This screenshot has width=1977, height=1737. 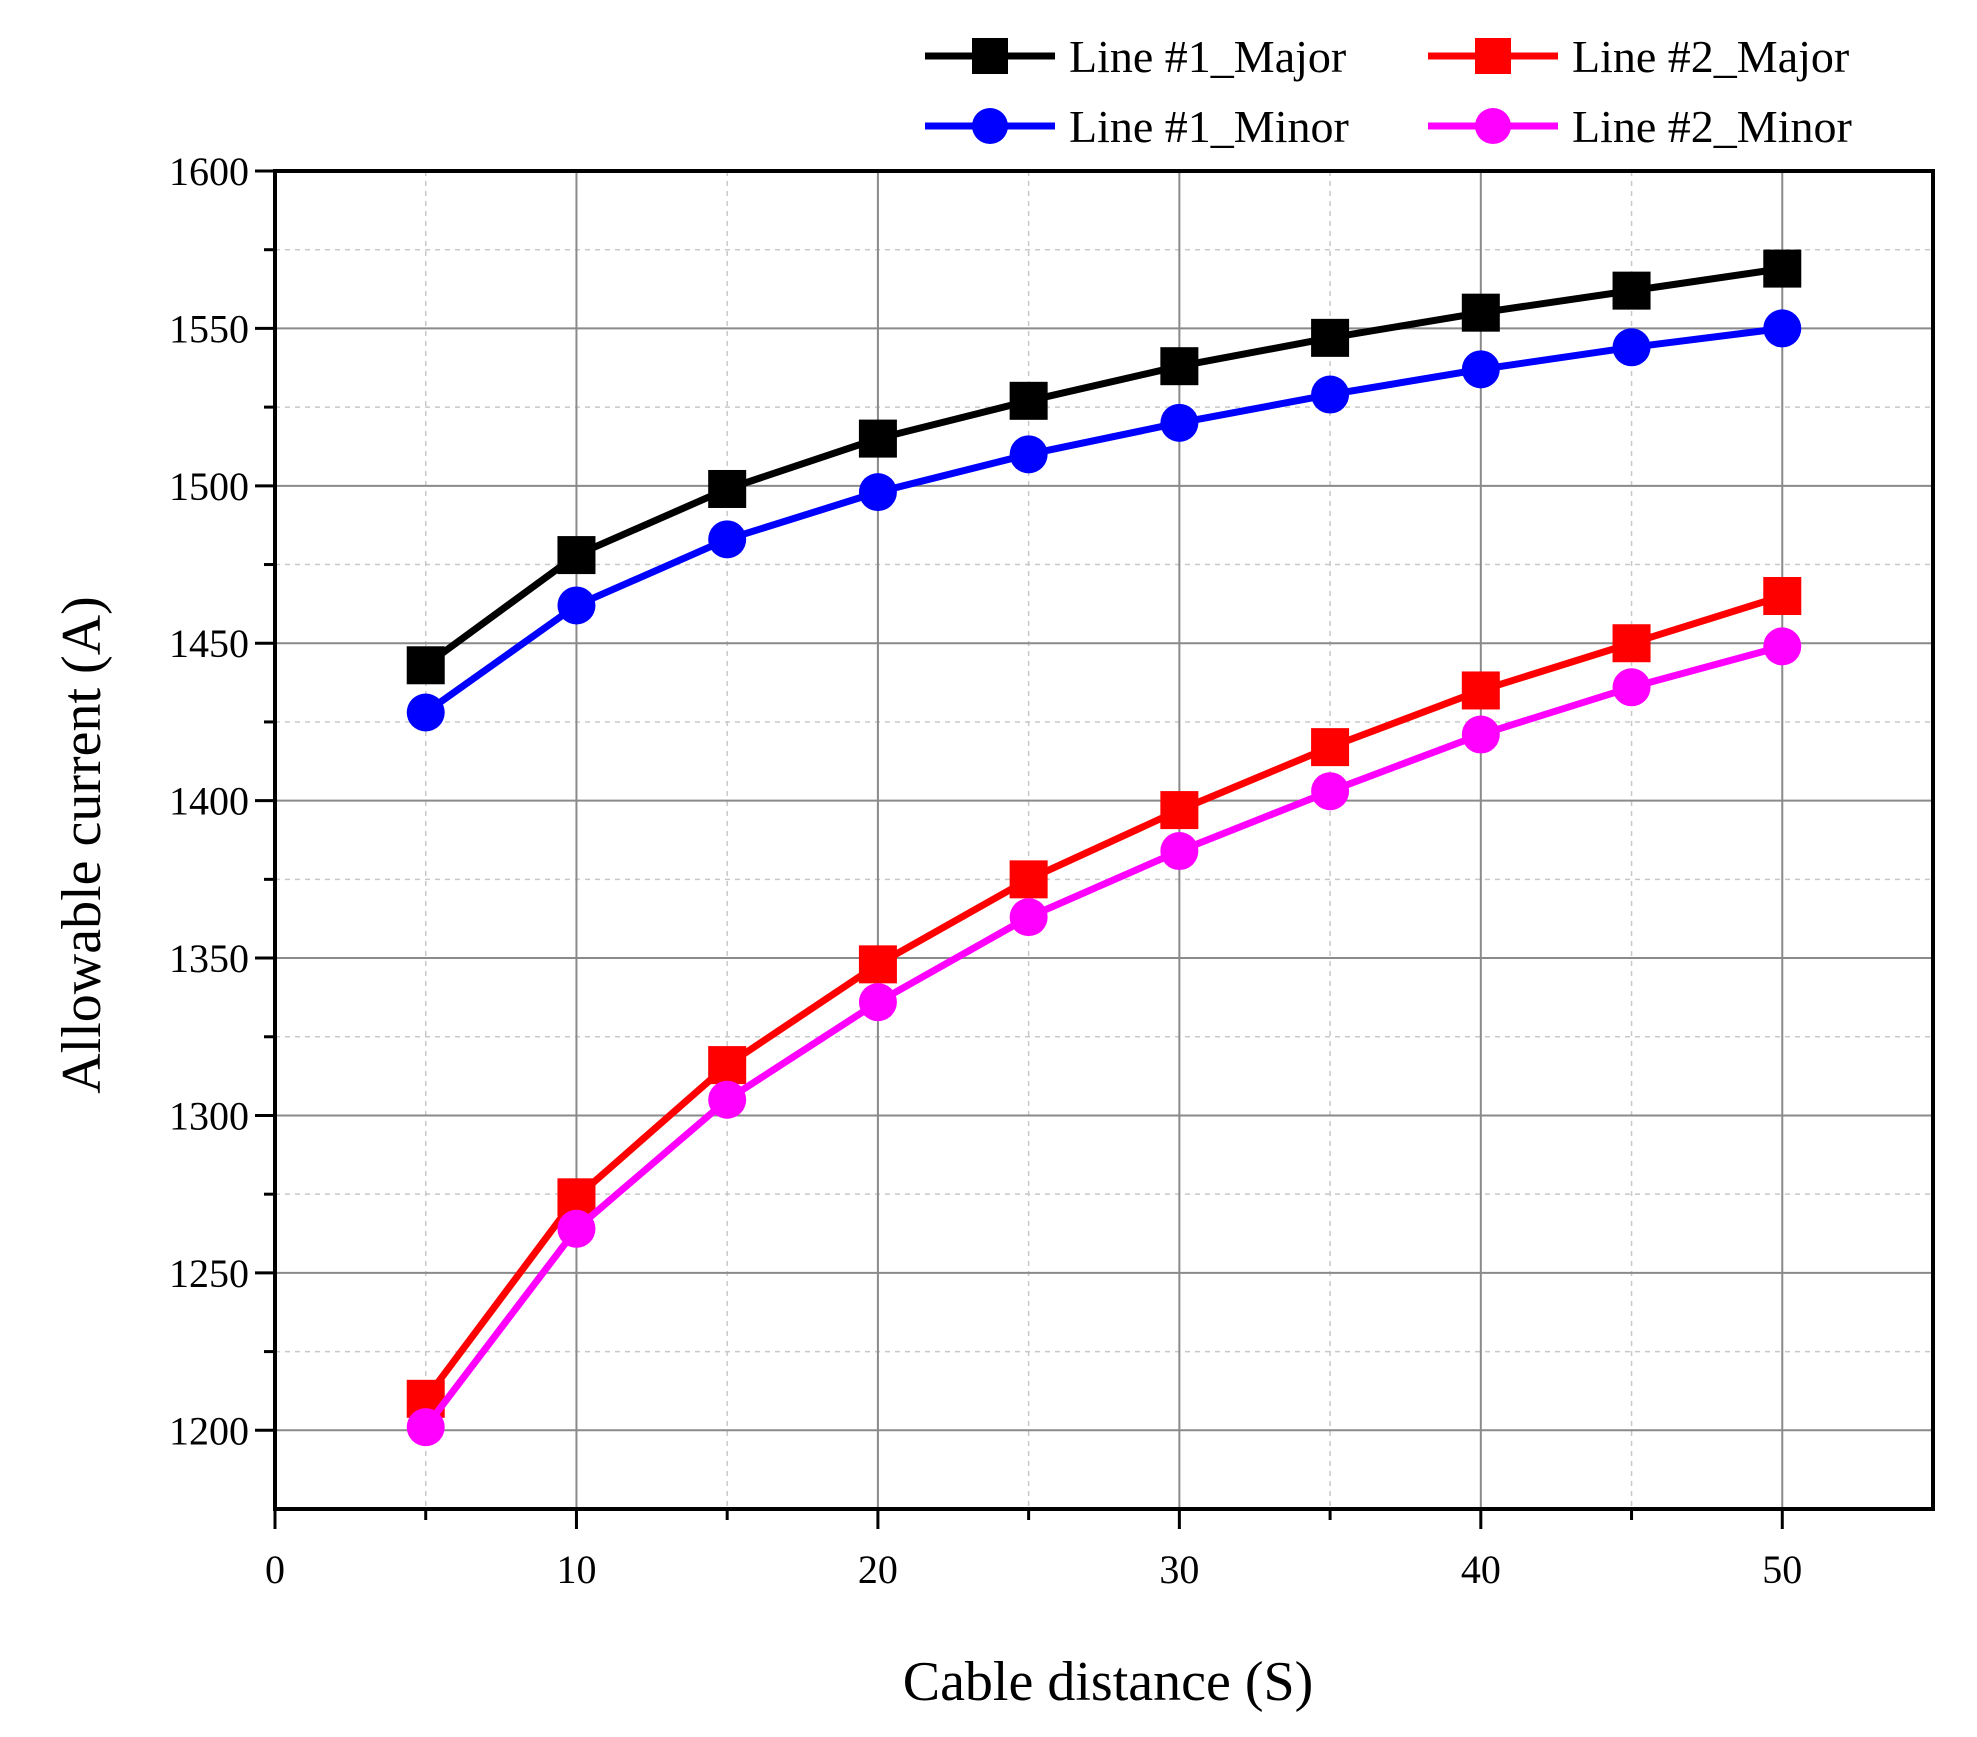 What do you see at coordinates (209, 1430) in the screenshot?
I see `y-tick-label: 1200` at bounding box center [209, 1430].